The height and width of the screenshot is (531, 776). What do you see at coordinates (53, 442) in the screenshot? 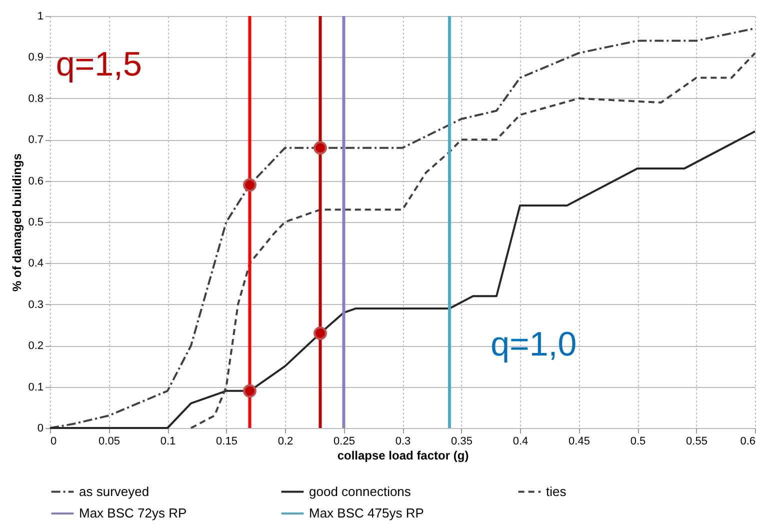
I see `x-tick-label: 0` at bounding box center [53, 442].